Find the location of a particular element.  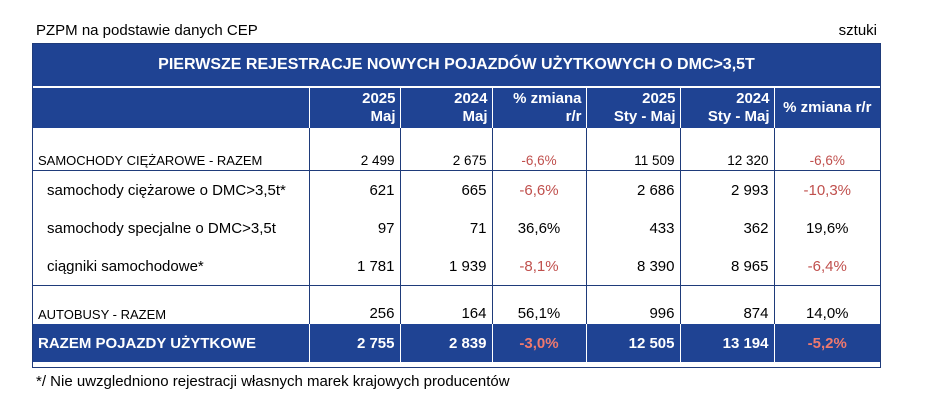

cell-2025-ytd: 12 505 is located at coordinates (633, 343).